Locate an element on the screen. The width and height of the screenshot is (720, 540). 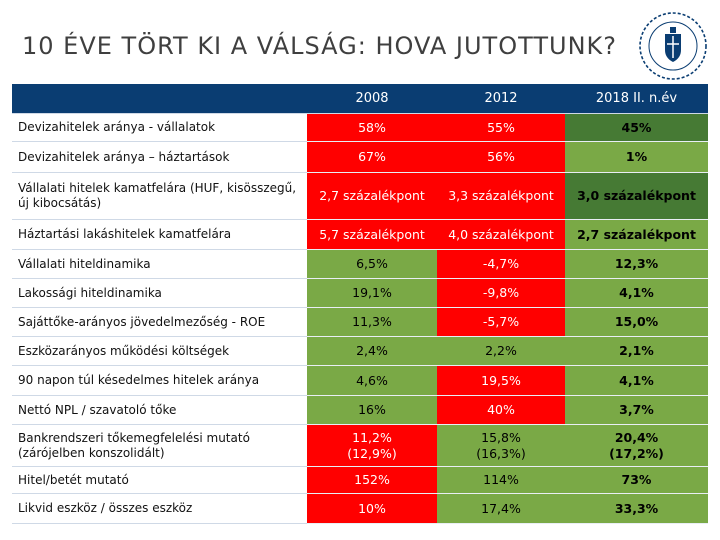
header-corner is located at coordinates (159, 99).